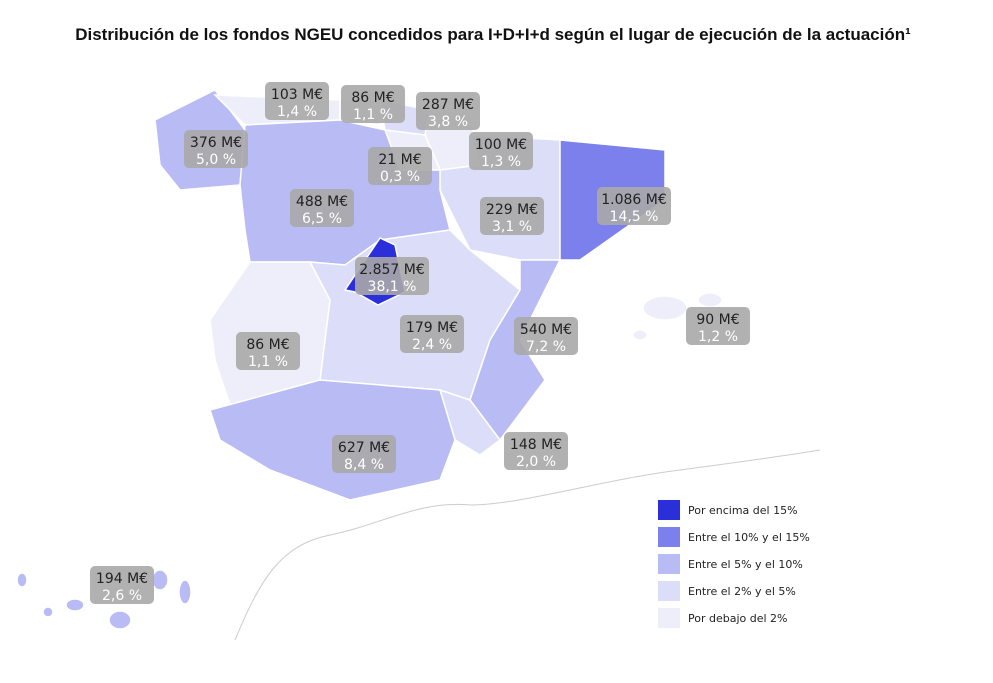 The width and height of the screenshot is (993, 683). I want to click on region-label: 540 M€7,2 %, so click(546, 336).